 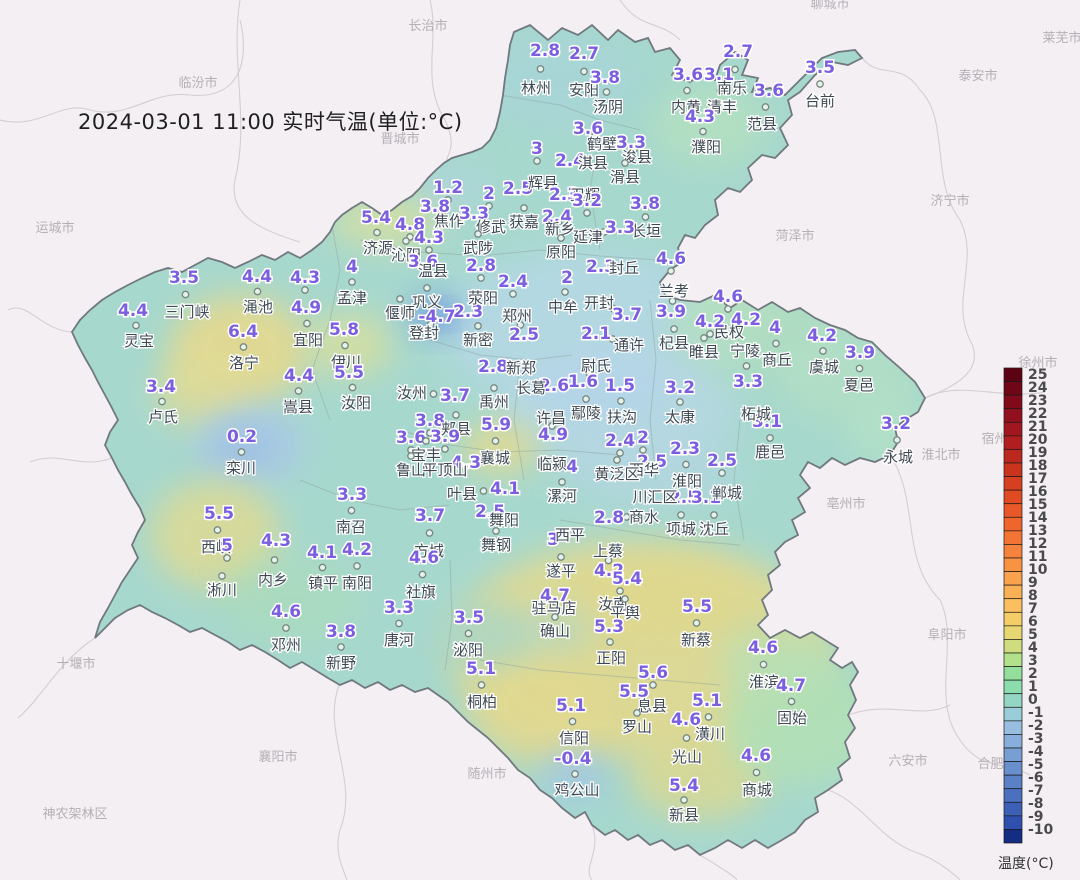 What do you see at coordinates (285, 628) in the screenshot?
I see `station: 4.6 邓州` at bounding box center [285, 628].